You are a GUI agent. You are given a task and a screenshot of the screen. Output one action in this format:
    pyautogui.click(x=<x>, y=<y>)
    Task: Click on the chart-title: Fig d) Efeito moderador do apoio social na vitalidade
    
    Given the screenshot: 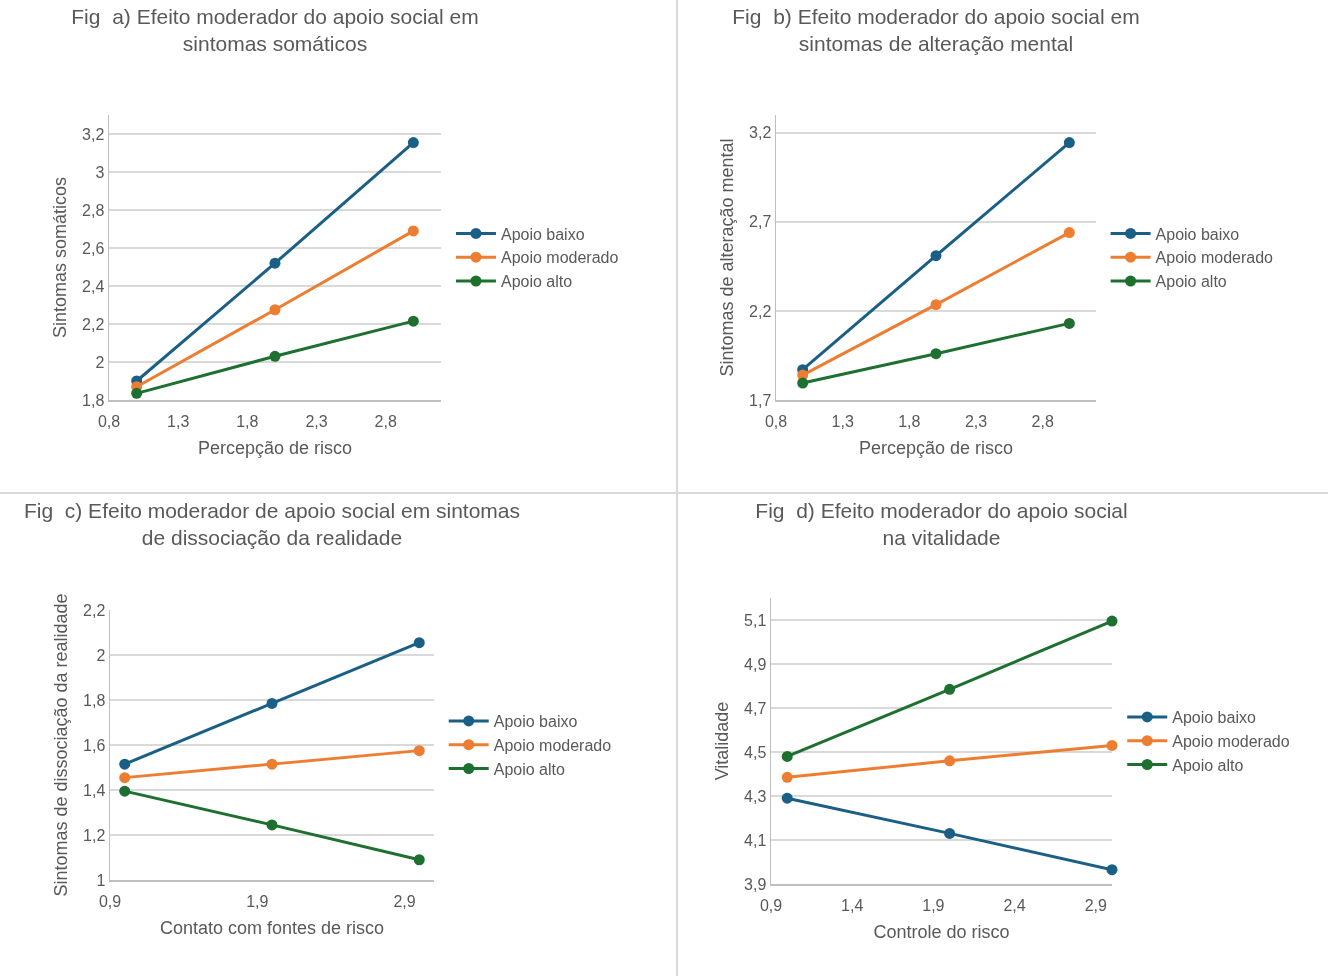 What is the action you would take?
    pyautogui.click(x=941, y=524)
    